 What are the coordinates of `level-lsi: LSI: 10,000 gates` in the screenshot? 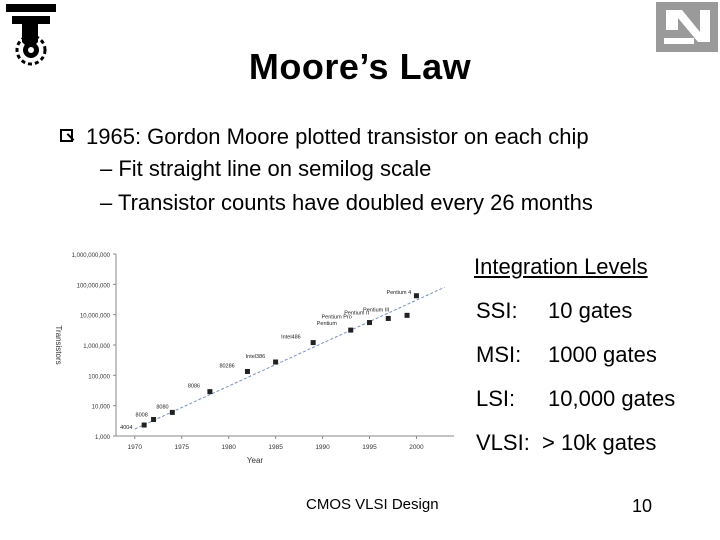 It's located at (594, 406).